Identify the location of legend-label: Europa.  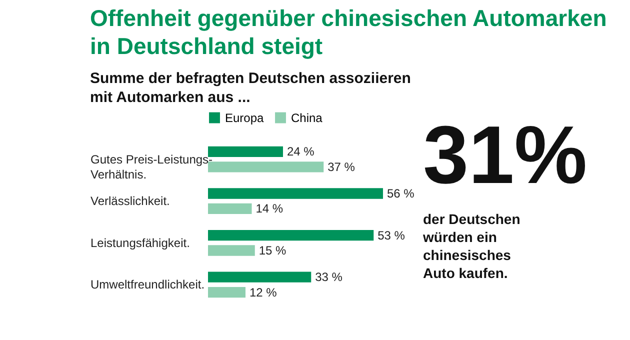
(244, 117).